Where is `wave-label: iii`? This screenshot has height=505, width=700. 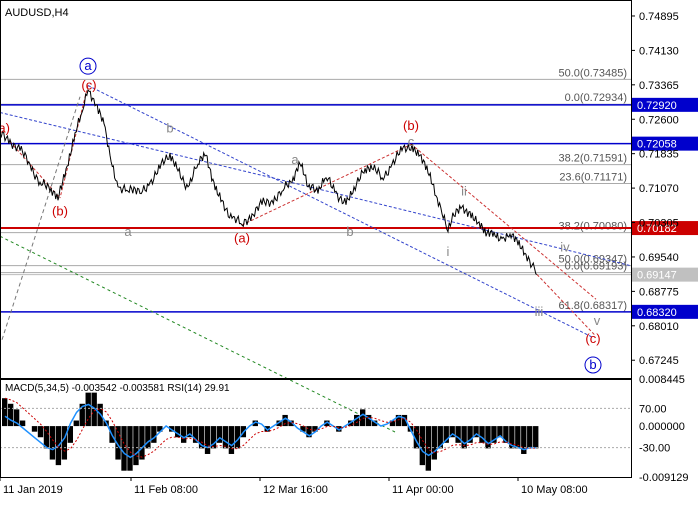 wave-label: iii is located at coordinates (539, 311).